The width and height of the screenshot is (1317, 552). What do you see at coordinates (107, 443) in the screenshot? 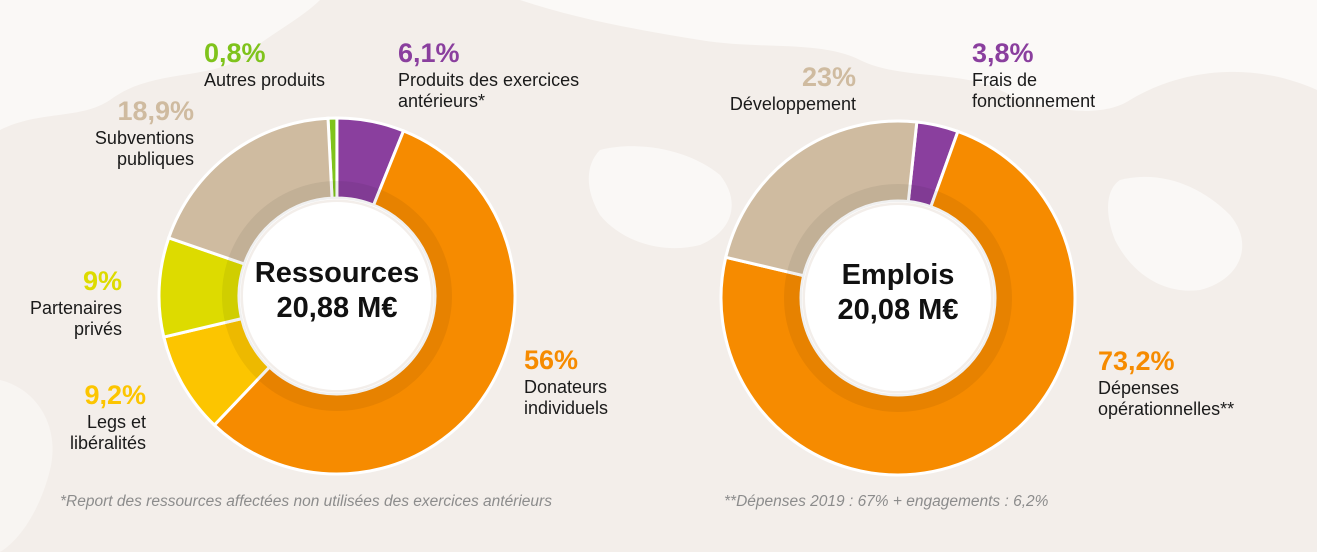
I see `slice-category: libéralités` at bounding box center [107, 443].